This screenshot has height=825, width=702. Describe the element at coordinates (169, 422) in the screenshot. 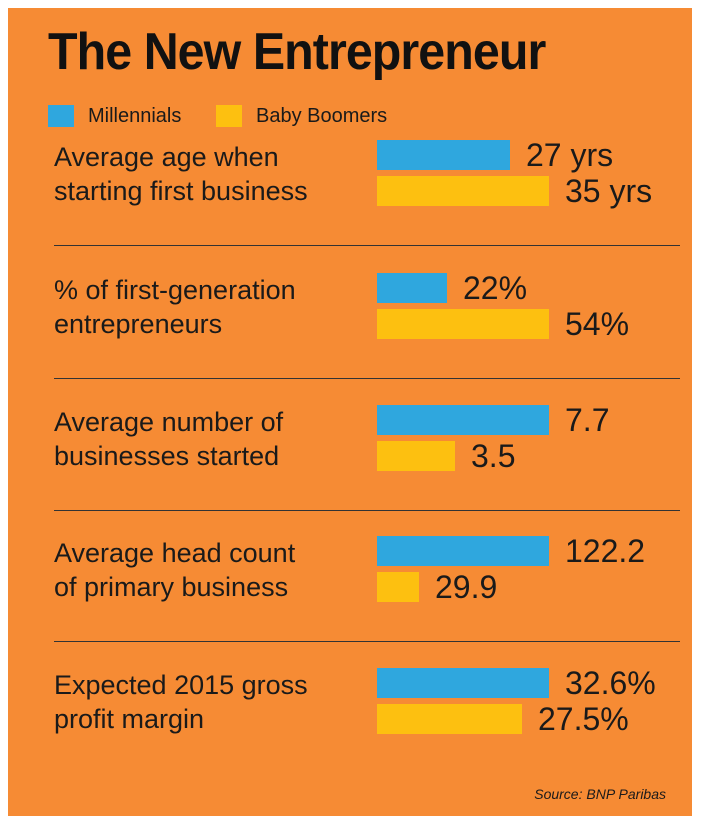

I see `category-label-line: Average number of` at that location.